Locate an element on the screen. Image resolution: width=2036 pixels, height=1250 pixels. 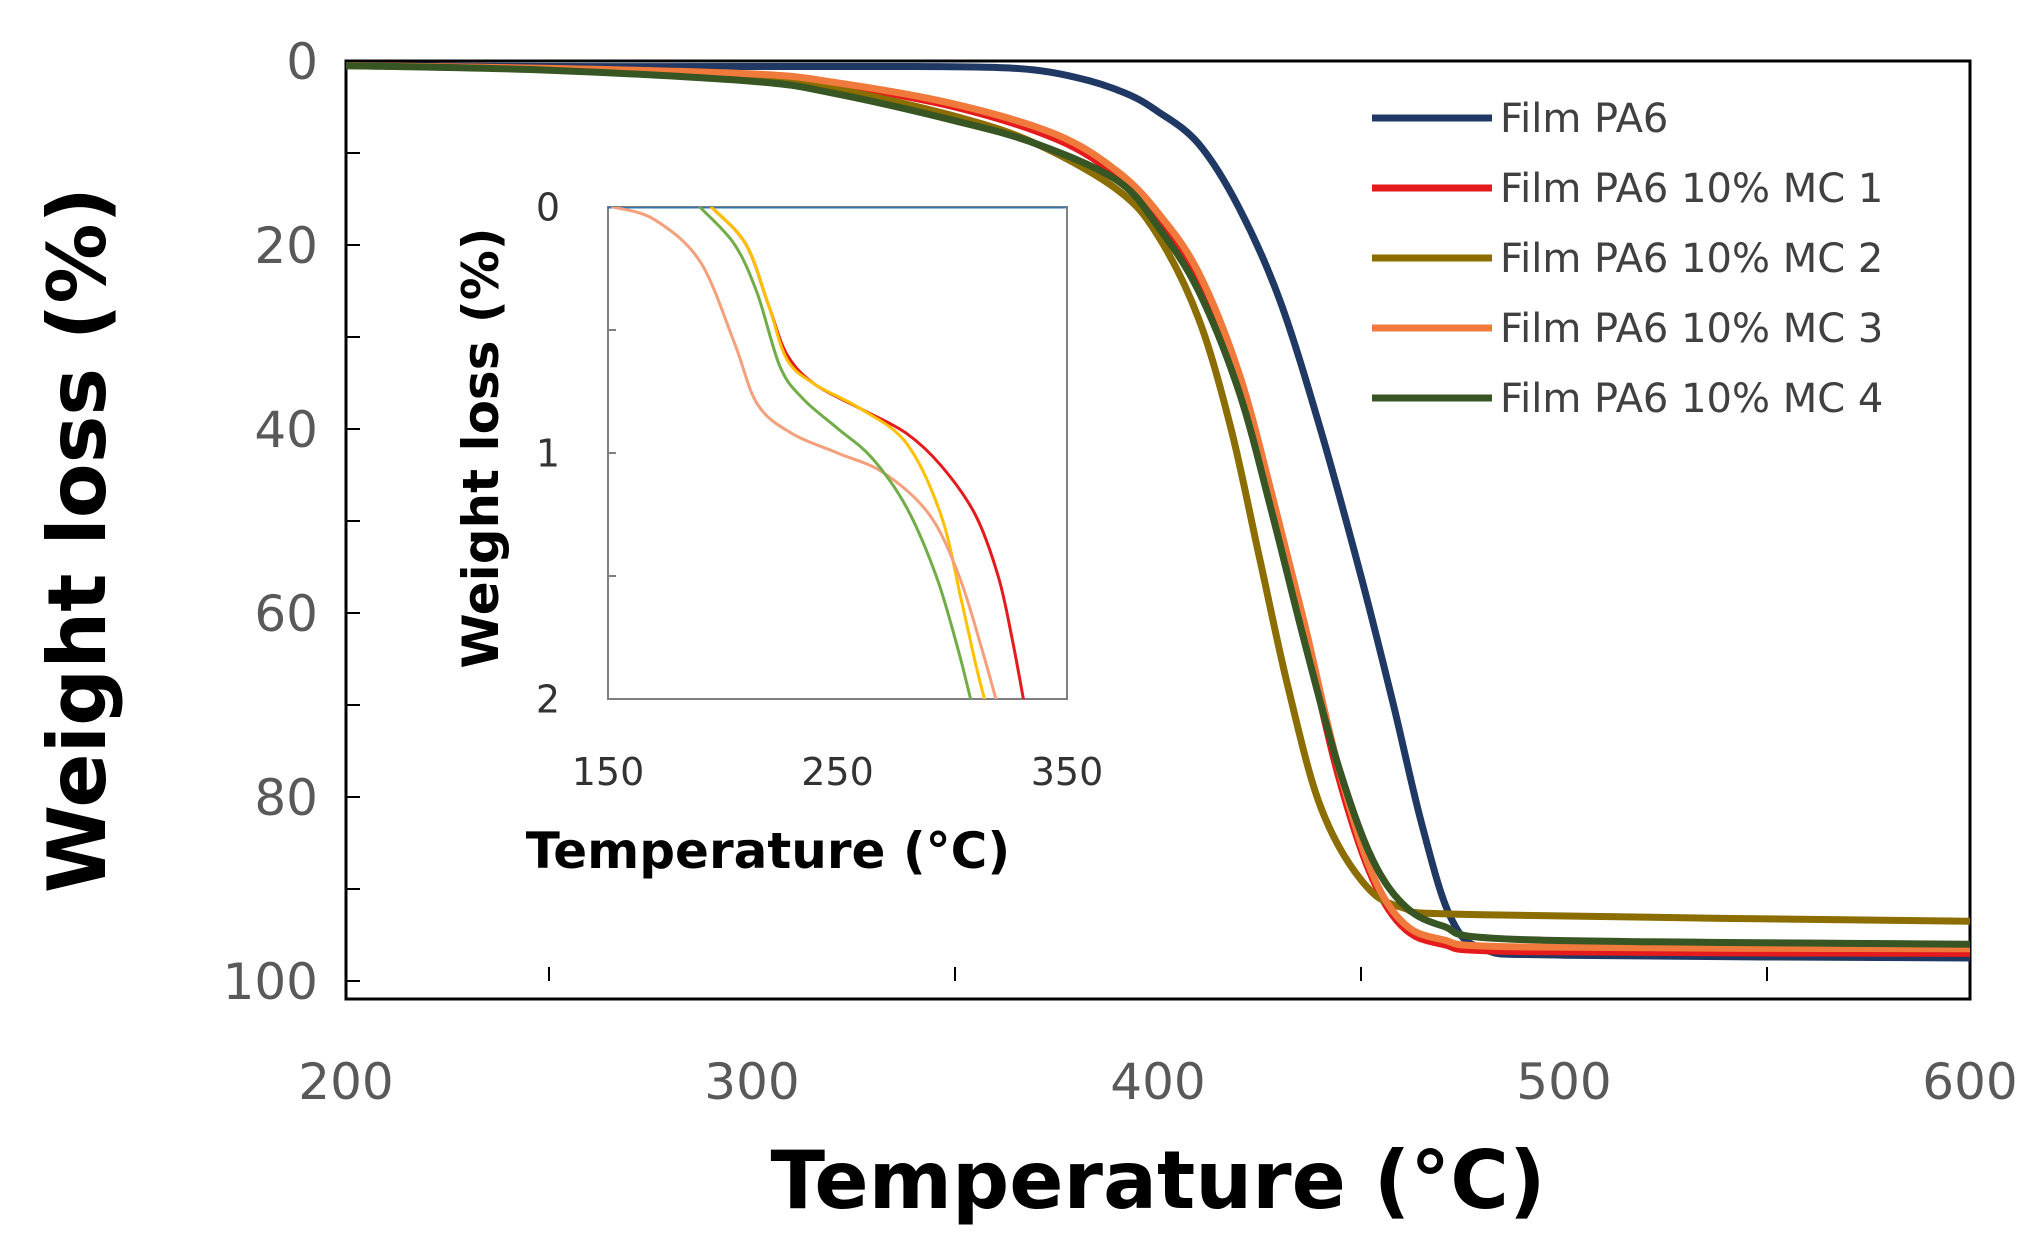
x-tick-label: 300 is located at coordinates (751, 1082).